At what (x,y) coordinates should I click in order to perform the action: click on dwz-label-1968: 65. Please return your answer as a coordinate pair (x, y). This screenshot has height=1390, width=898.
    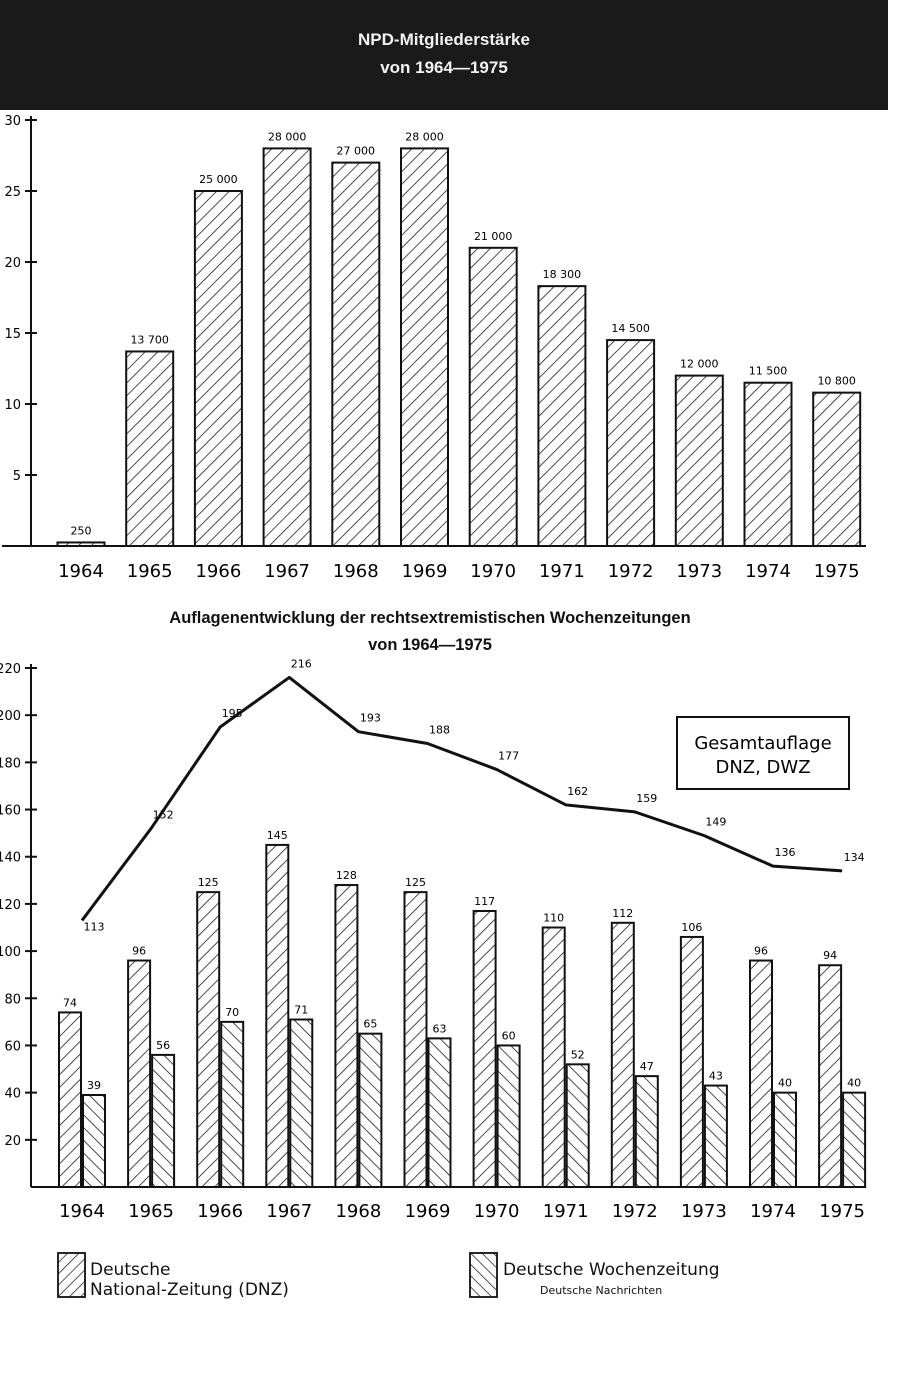
    Looking at the image, I should click on (370, 1024).